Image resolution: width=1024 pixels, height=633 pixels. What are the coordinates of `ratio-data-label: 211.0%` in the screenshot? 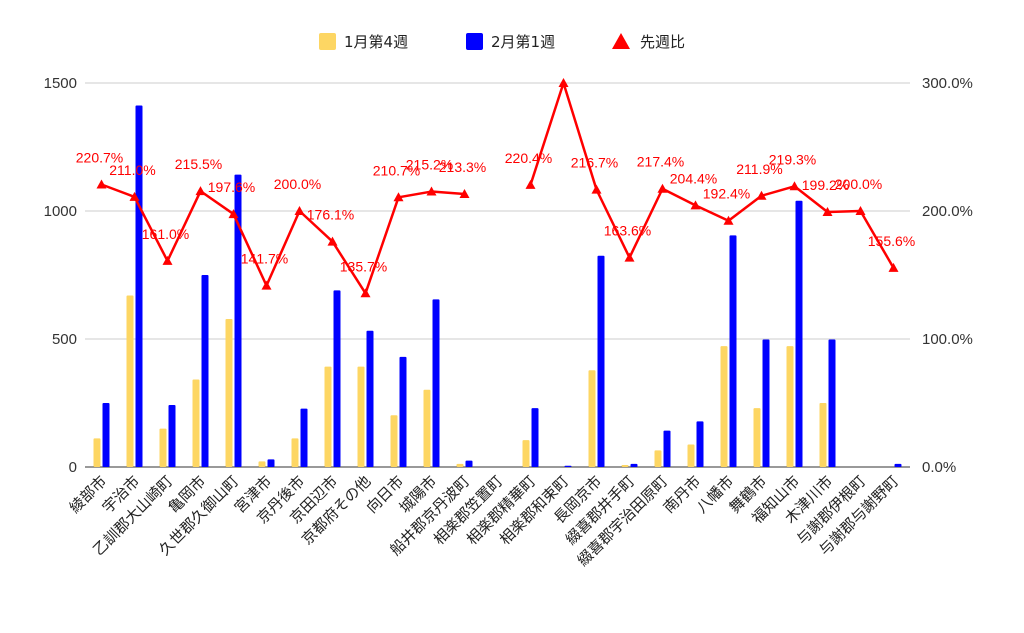 It's located at (132, 170).